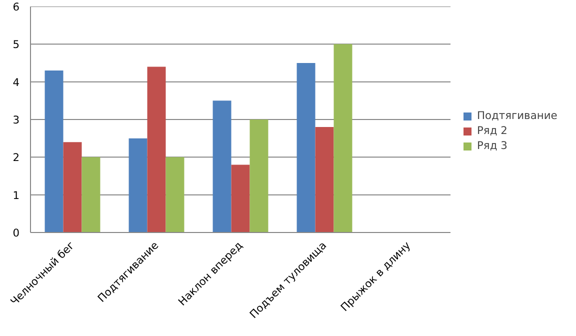 This screenshot has height=336, width=576. I want to click on y-tick-label: 6, so click(16, 7).